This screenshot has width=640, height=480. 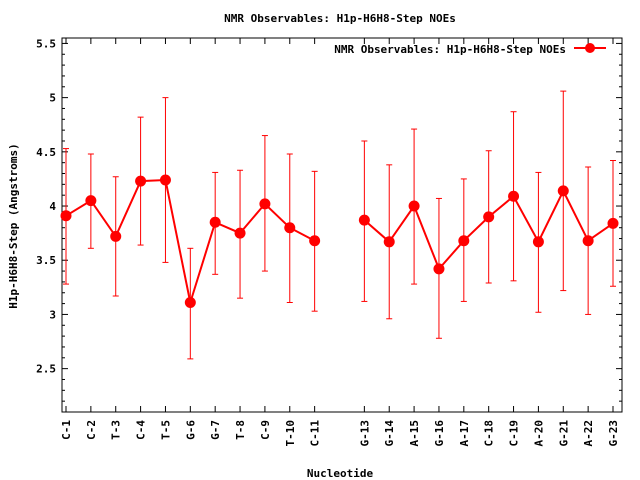 I want to click on y-axis-label: H1p-H6H8-Step (Angstroms), so click(x=13, y=226).